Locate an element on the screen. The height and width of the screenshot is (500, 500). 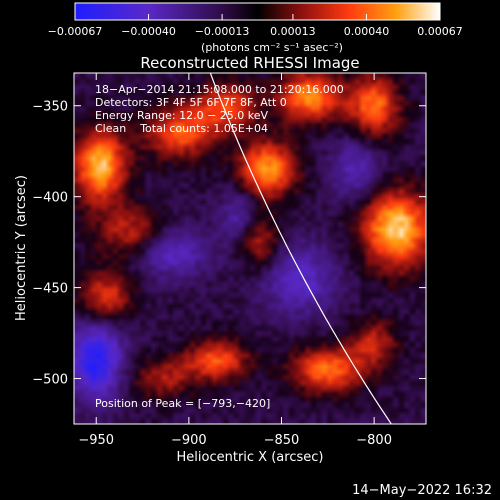
x-tick-label: −900 is located at coordinates (189, 440).